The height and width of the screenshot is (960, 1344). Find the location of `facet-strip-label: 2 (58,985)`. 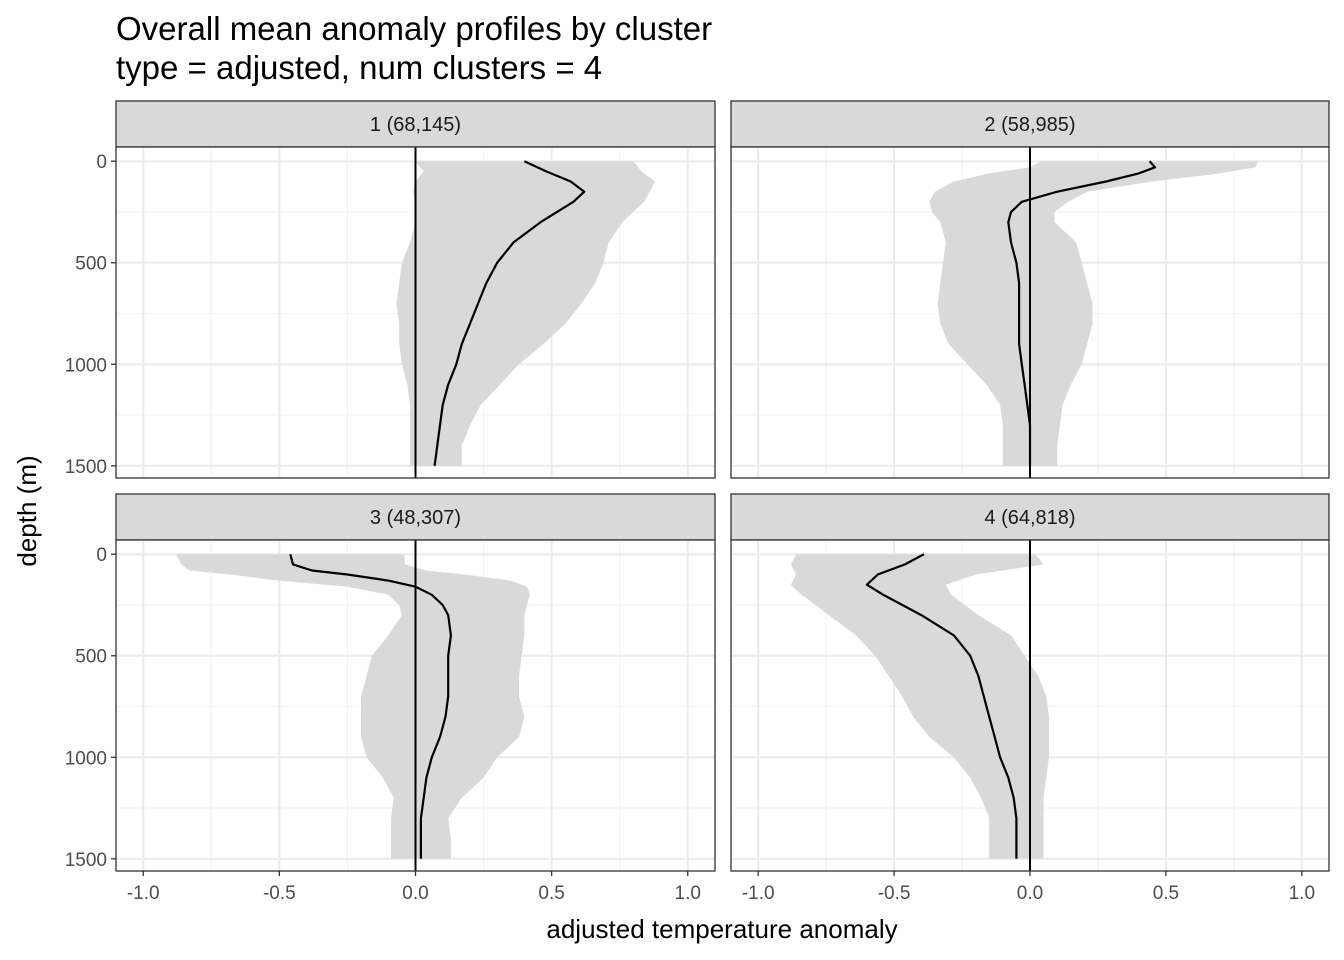

facet-strip-label: 2 (58,985) is located at coordinates (1029, 125).